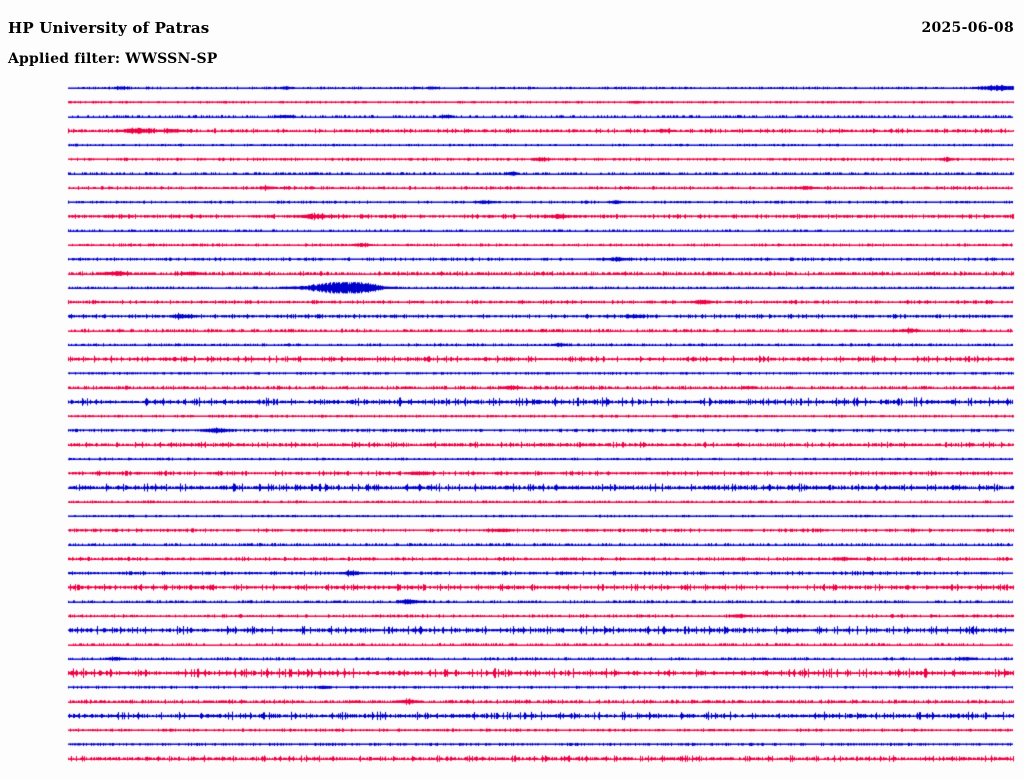  Describe the element at coordinates (109, 28) in the screenshot. I see `page-title: HP University of Patras` at that location.